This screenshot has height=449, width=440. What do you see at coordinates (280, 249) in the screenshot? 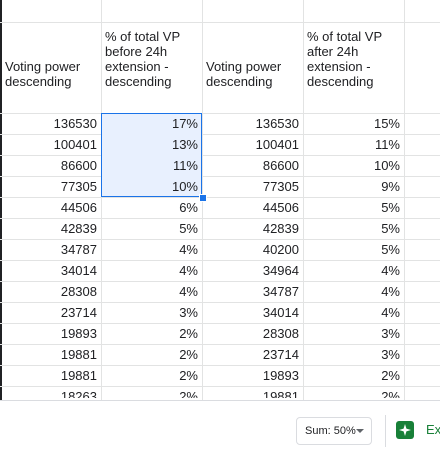
I see `cell-voting-power-after: 40200` at bounding box center [280, 249].